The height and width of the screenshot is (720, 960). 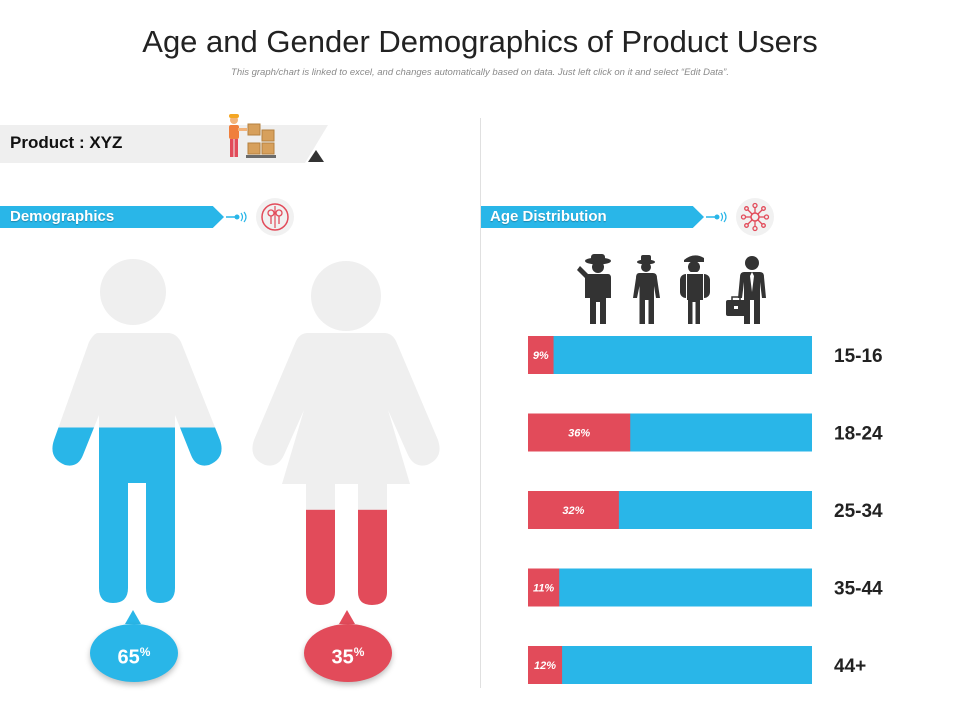 What do you see at coordinates (66, 142) in the screenshot?
I see `product-label: Product : XYZ` at bounding box center [66, 142].